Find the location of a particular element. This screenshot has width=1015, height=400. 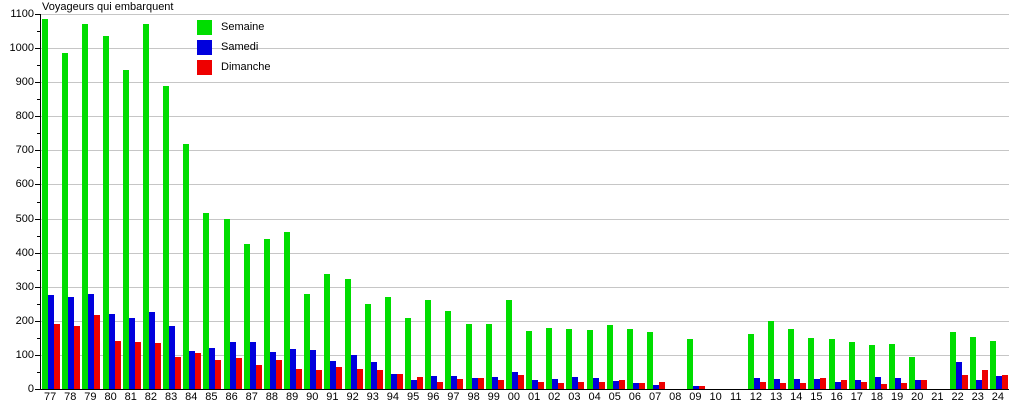

y-axis-label-600: 600 is located at coordinates (24, 184).